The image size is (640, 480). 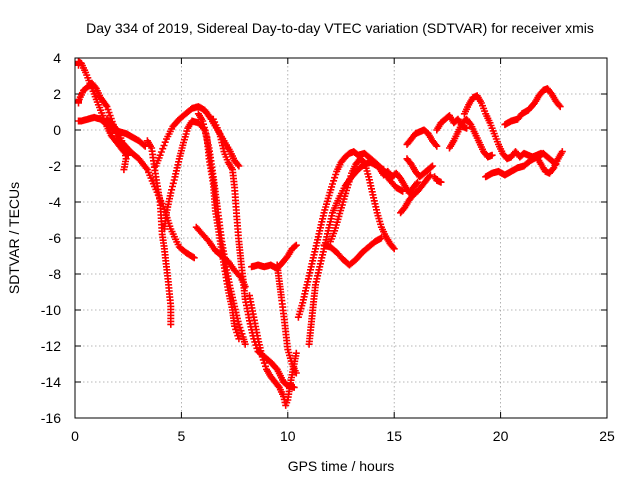 What do you see at coordinates (343, 436) in the screenshot?
I see `x-tick-labels: 0 5 10 15 20 25` at bounding box center [343, 436].